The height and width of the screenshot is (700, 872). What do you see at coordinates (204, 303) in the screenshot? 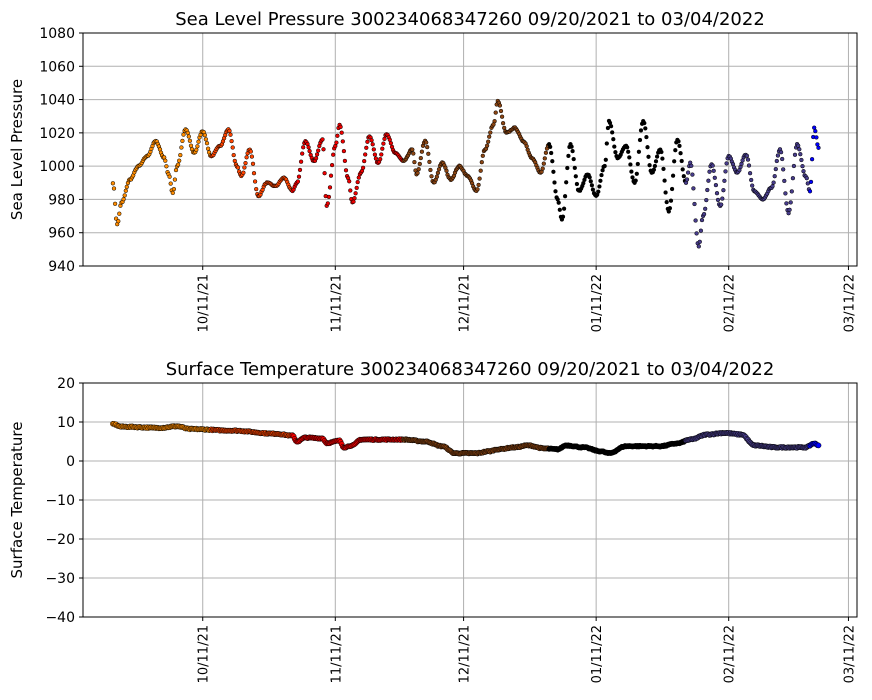
I see `x-tick-label: 10/11/21` at bounding box center [204, 303].